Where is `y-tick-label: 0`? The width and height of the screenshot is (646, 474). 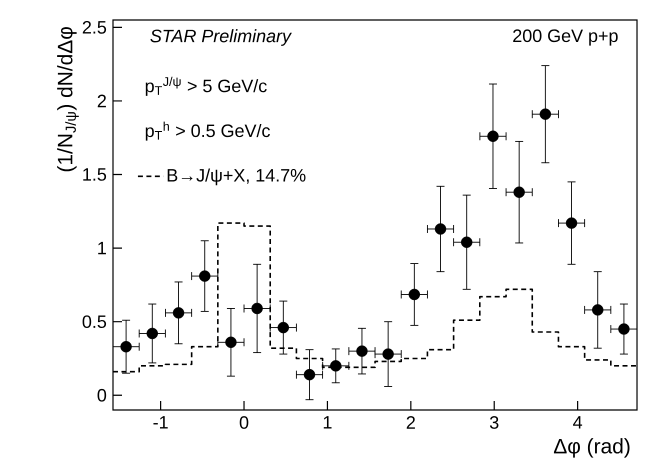
y-tick-label: 0 is located at coordinates (102, 395).